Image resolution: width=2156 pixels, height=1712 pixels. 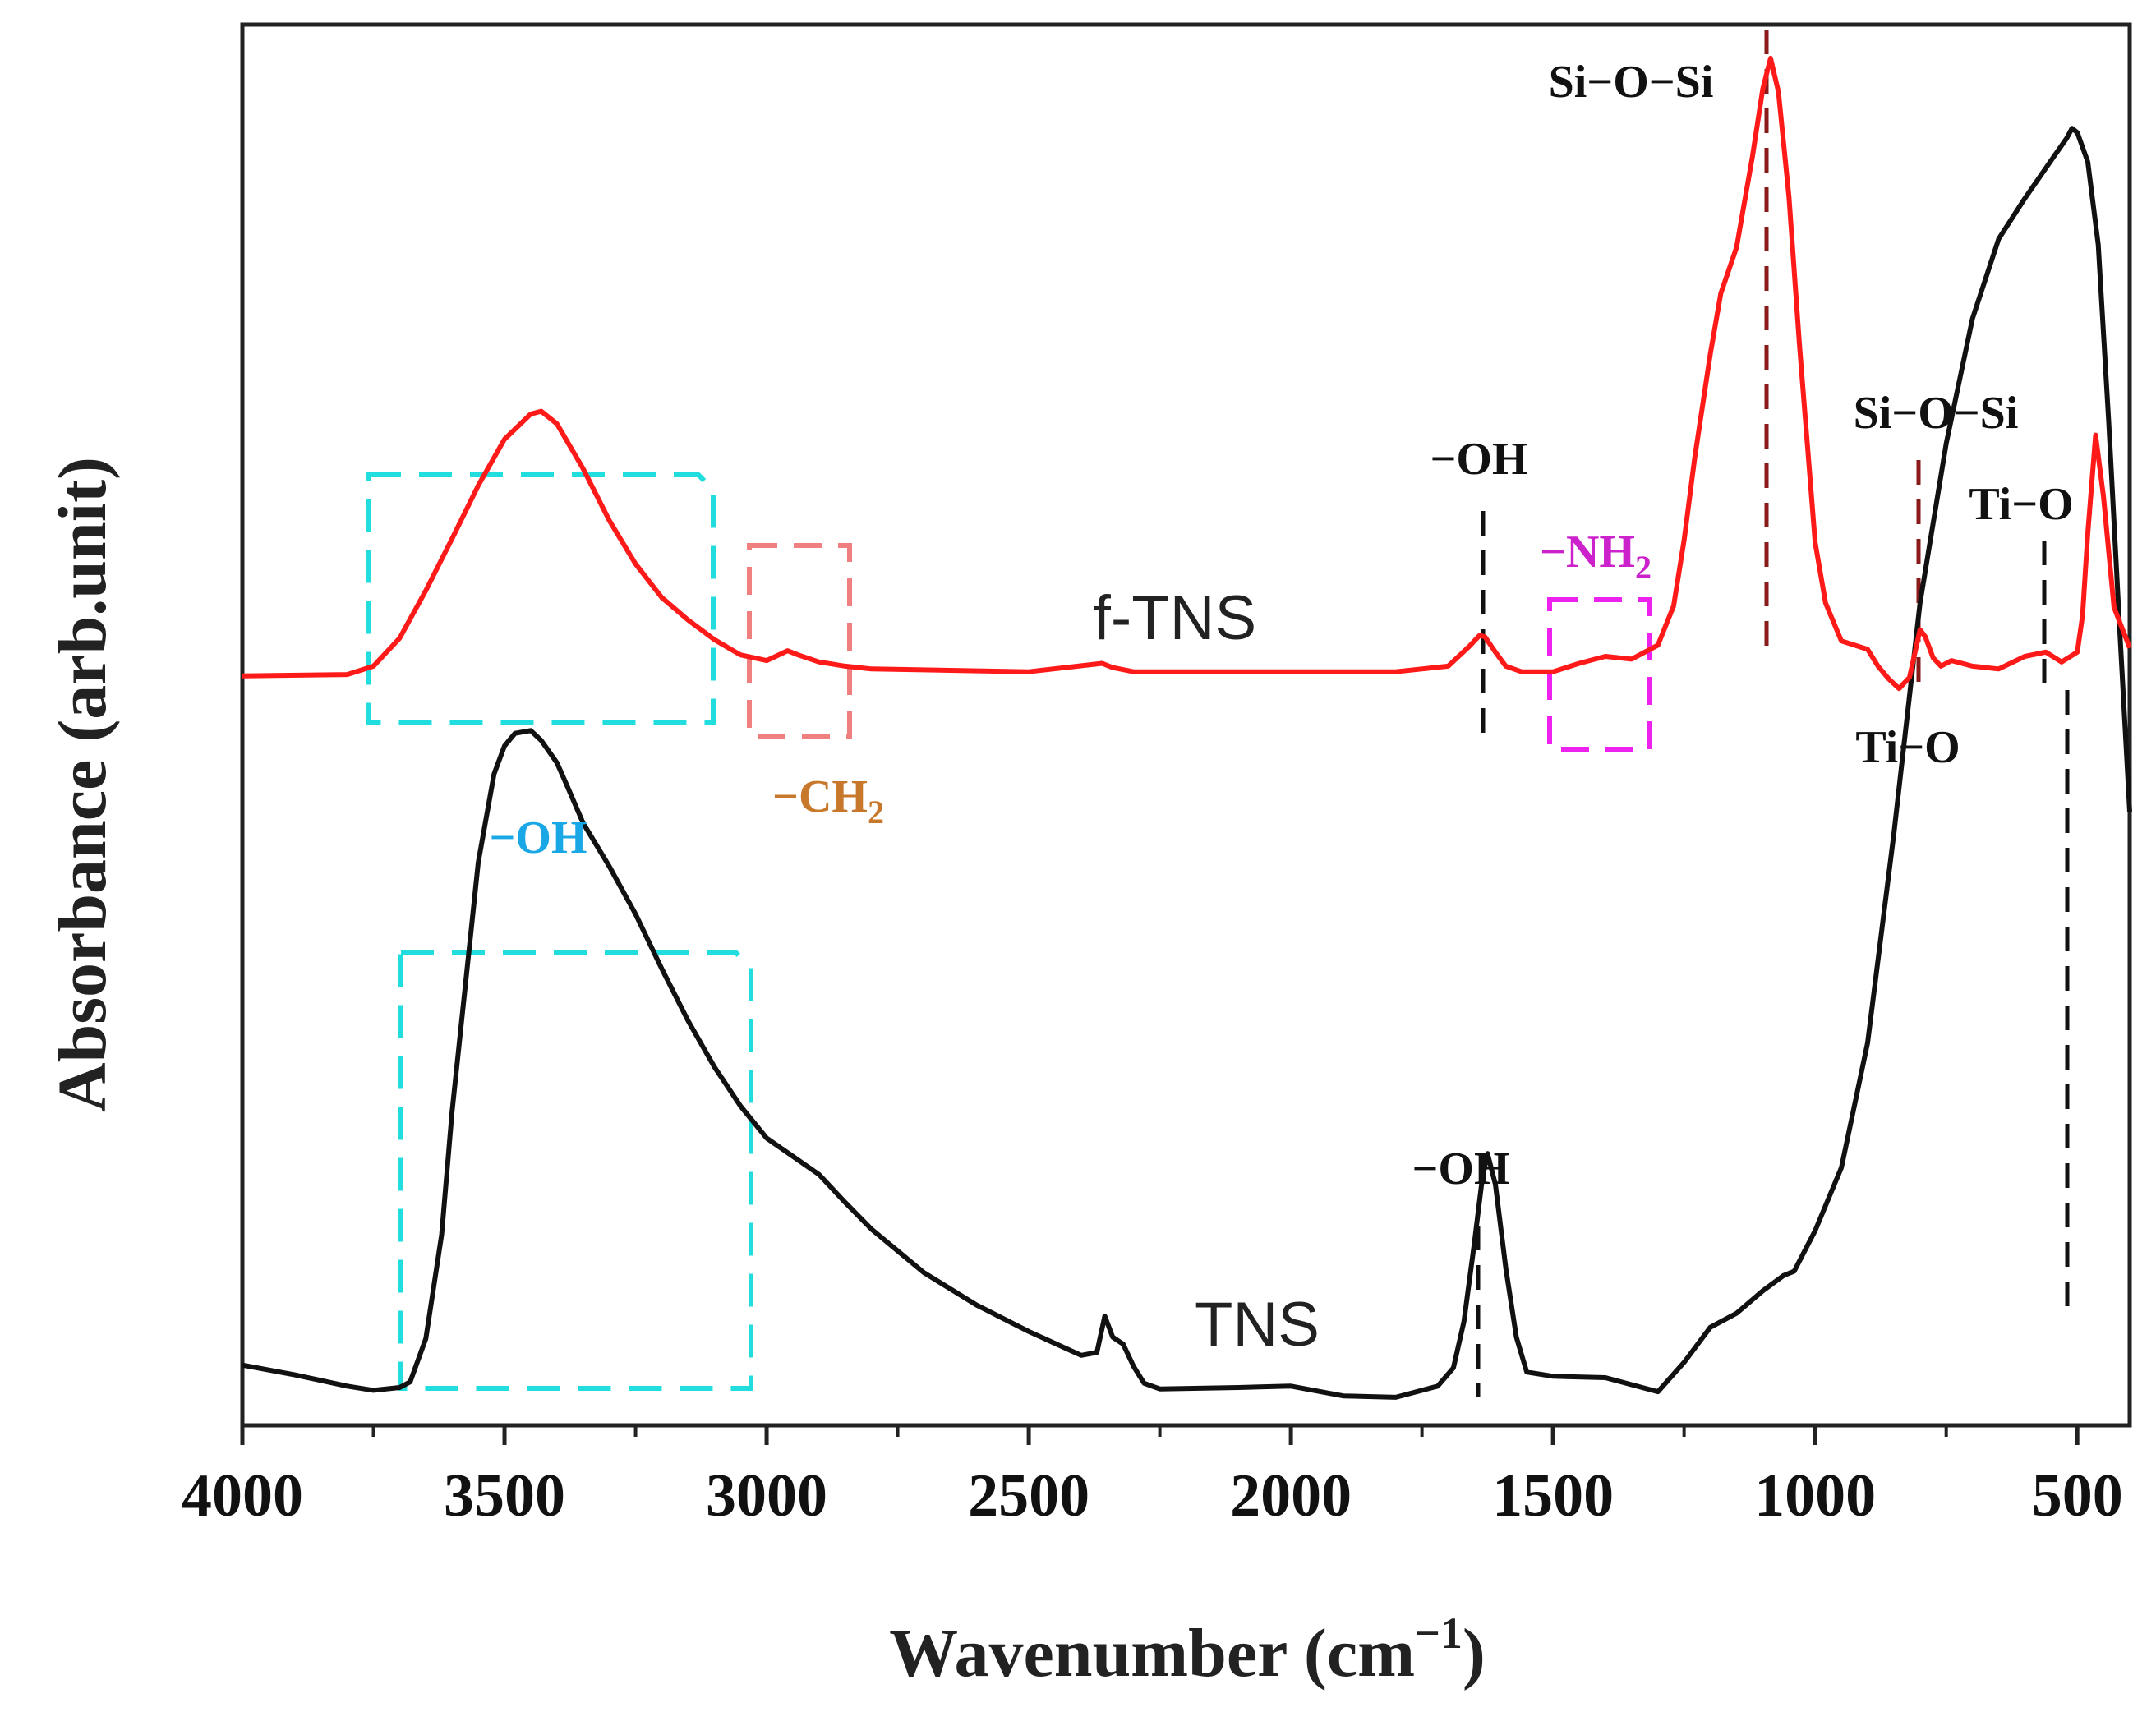 I want to click on x-tick-label: 1500, so click(x=1553, y=1496).